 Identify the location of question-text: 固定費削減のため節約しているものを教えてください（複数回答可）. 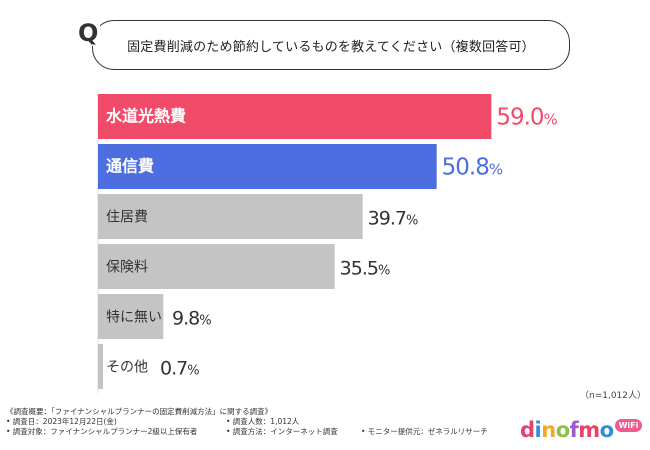
(331, 47).